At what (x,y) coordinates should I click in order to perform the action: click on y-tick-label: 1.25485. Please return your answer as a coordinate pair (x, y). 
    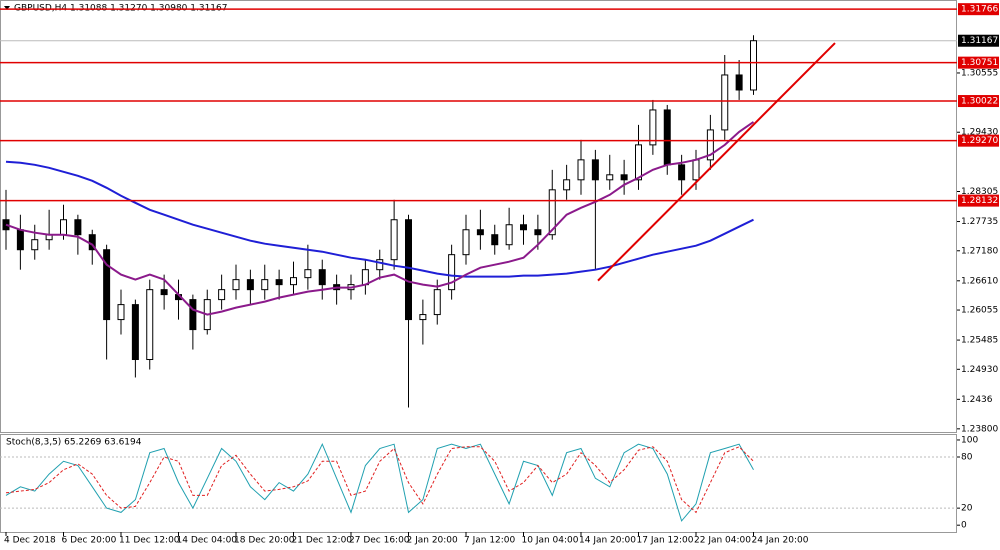
    Looking at the image, I should click on (979, 341).